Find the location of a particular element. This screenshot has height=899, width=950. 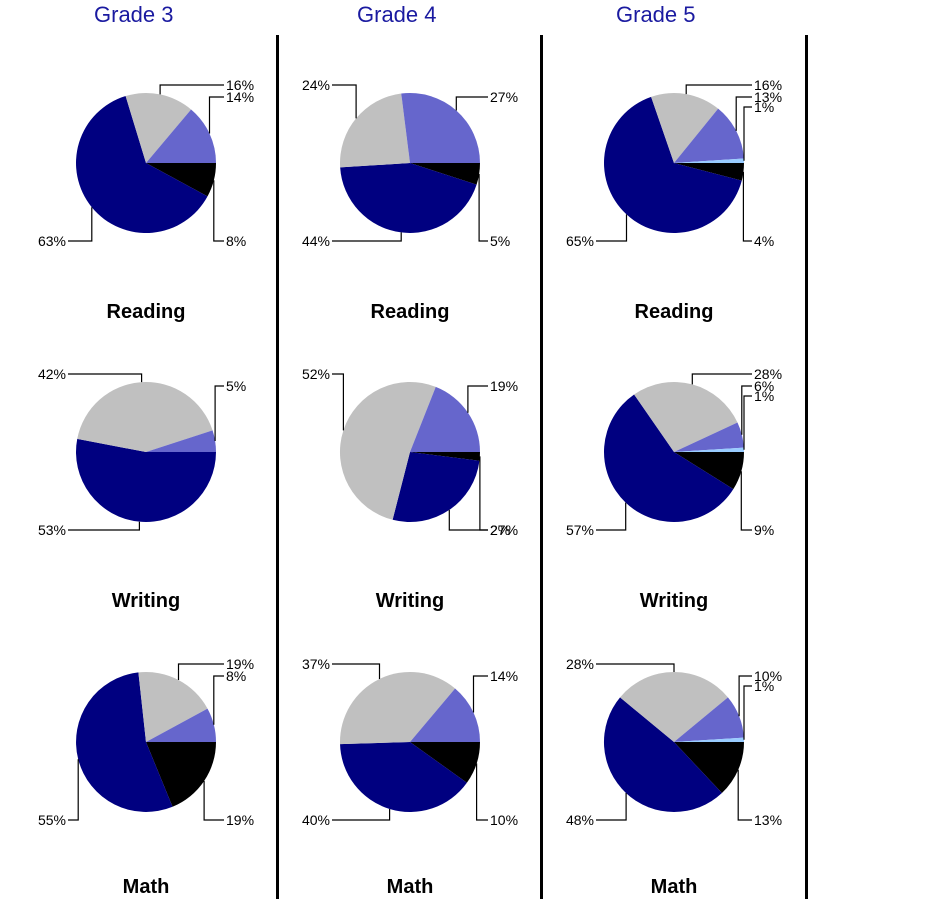

pie-chart-grade-4-reading: 5% 44% 24% 27% Reading is located at coordinates (410, 200).